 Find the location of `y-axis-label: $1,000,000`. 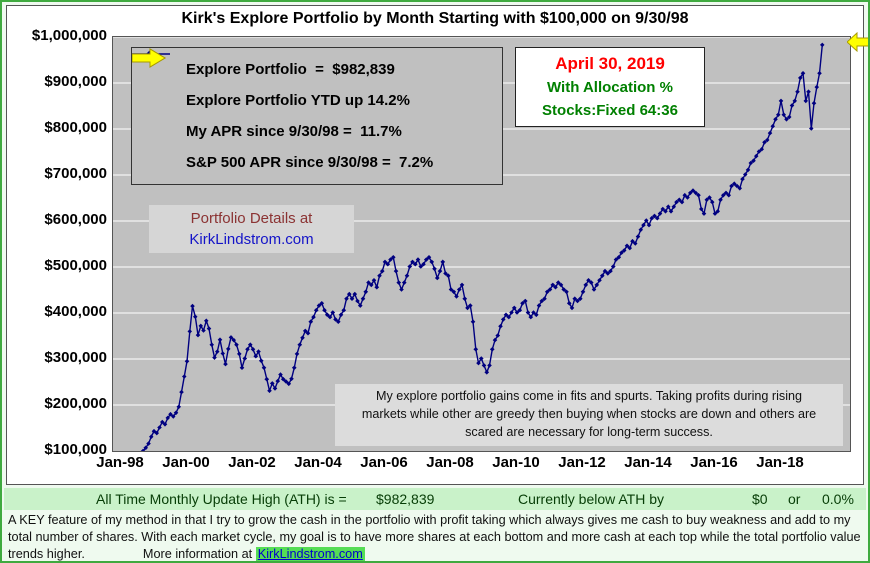

y-axis-label: $1,000,000 is located at coordinates (69, 35).